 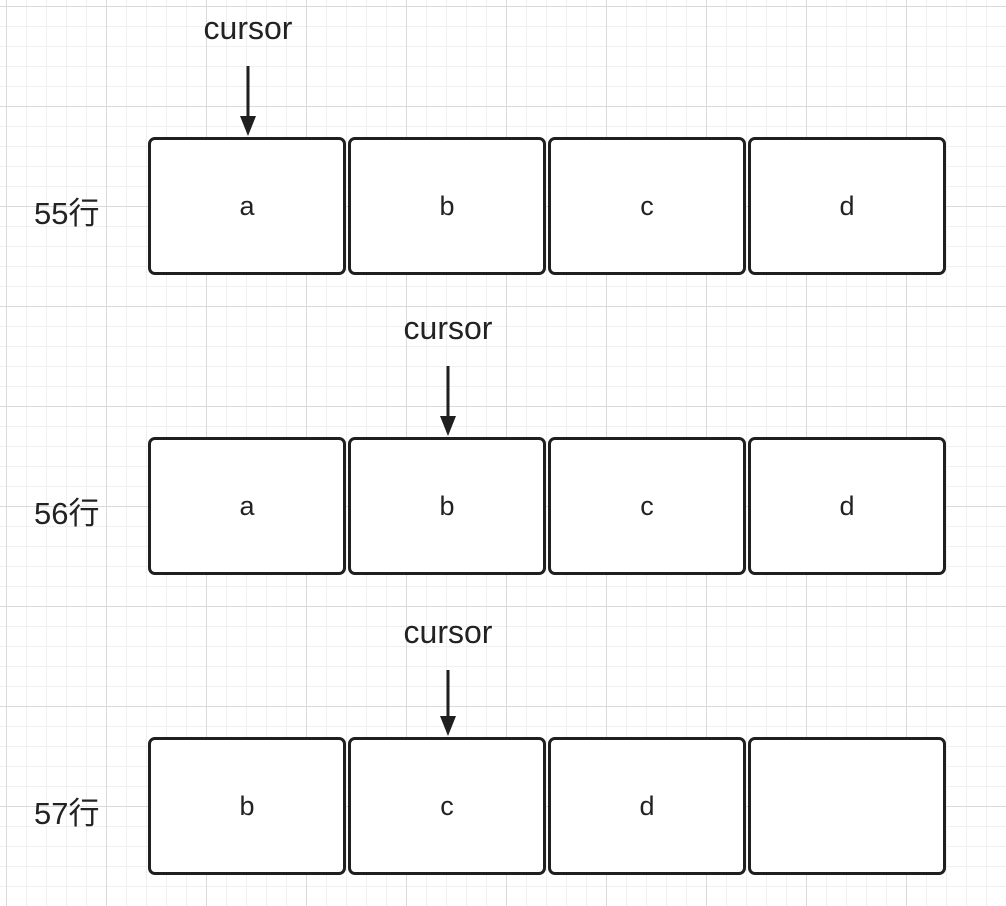 What do you see at coordinates (847, 806) in the screenshot?
I see `array-cell` at bounding box center [847, 806].